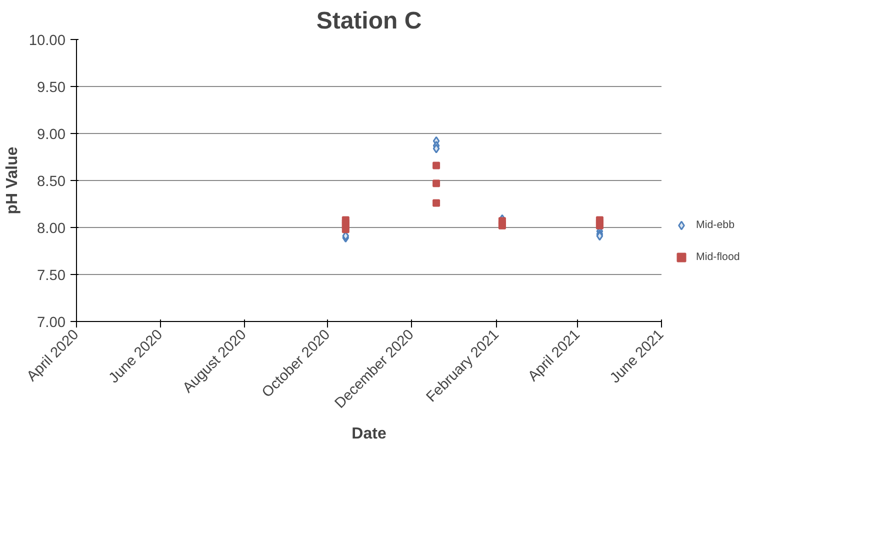 The width and height of the screenshot is (879, 555). I want to click on y-axis-title: pH Value, so click(12, 180).